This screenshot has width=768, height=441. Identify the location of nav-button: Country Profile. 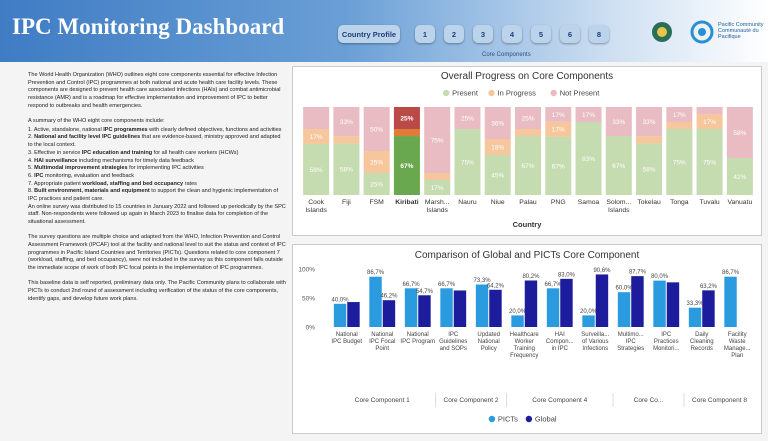
(369, 34).